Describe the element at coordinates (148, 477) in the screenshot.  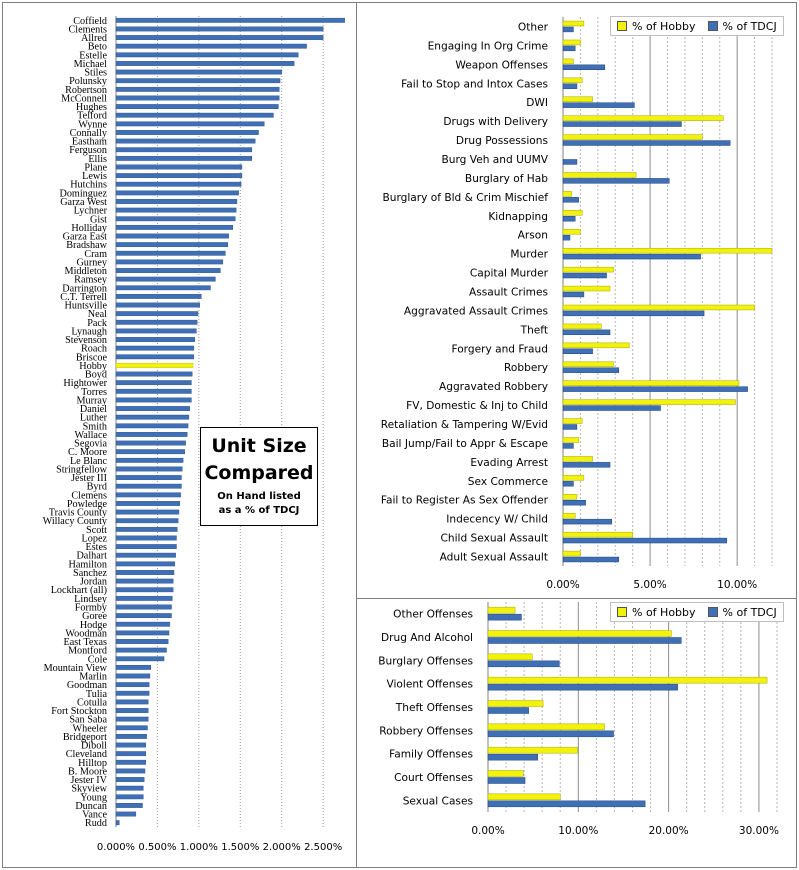
I see `bar-jester-iii` at that location.